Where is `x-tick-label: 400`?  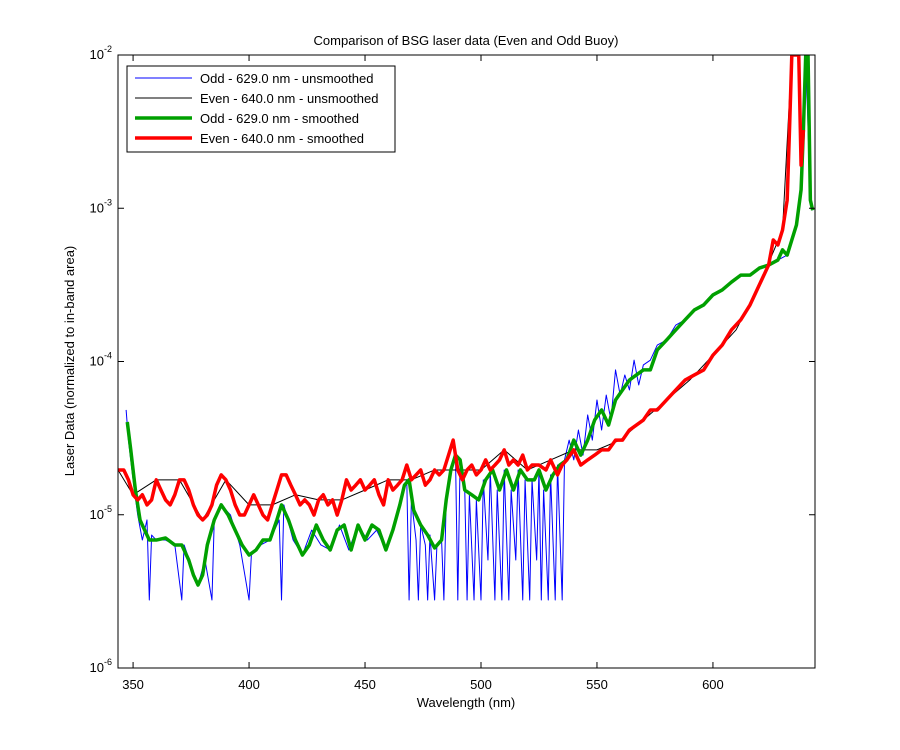
x-tick-label: 400 is located at coordinates (249, 684).